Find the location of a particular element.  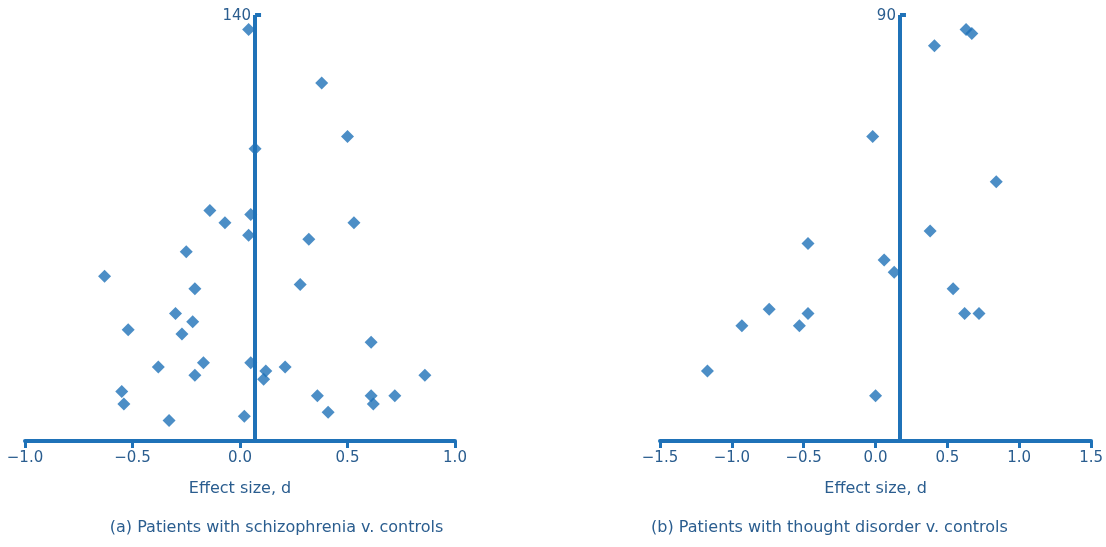

text: (a) Patients with schizophrenia v. controls is located at coordinates (276, 526).